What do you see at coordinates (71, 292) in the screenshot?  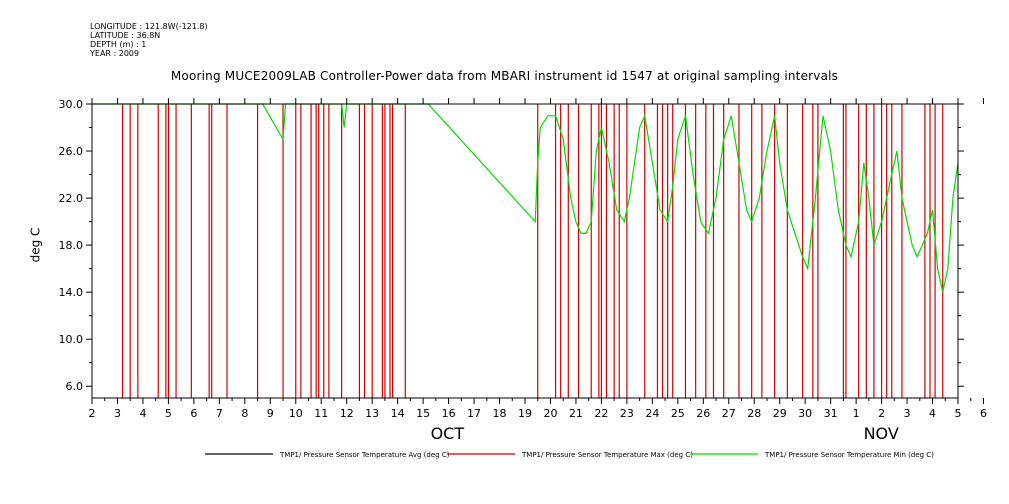 I see `y-tick-label: 14.0` at bounding box center [71, 292].